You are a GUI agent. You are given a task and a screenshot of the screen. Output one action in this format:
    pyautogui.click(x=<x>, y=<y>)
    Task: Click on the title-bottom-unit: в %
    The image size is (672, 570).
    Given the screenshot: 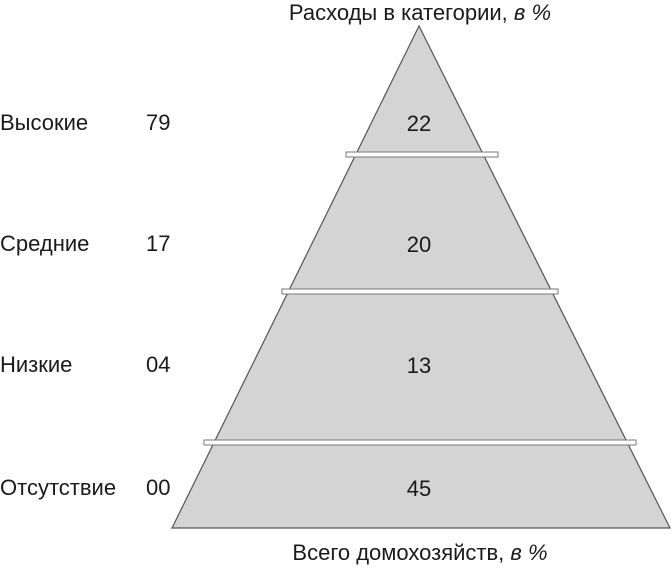 What is the action you would take?
    pyautogui.click(x=529, y=552)
    